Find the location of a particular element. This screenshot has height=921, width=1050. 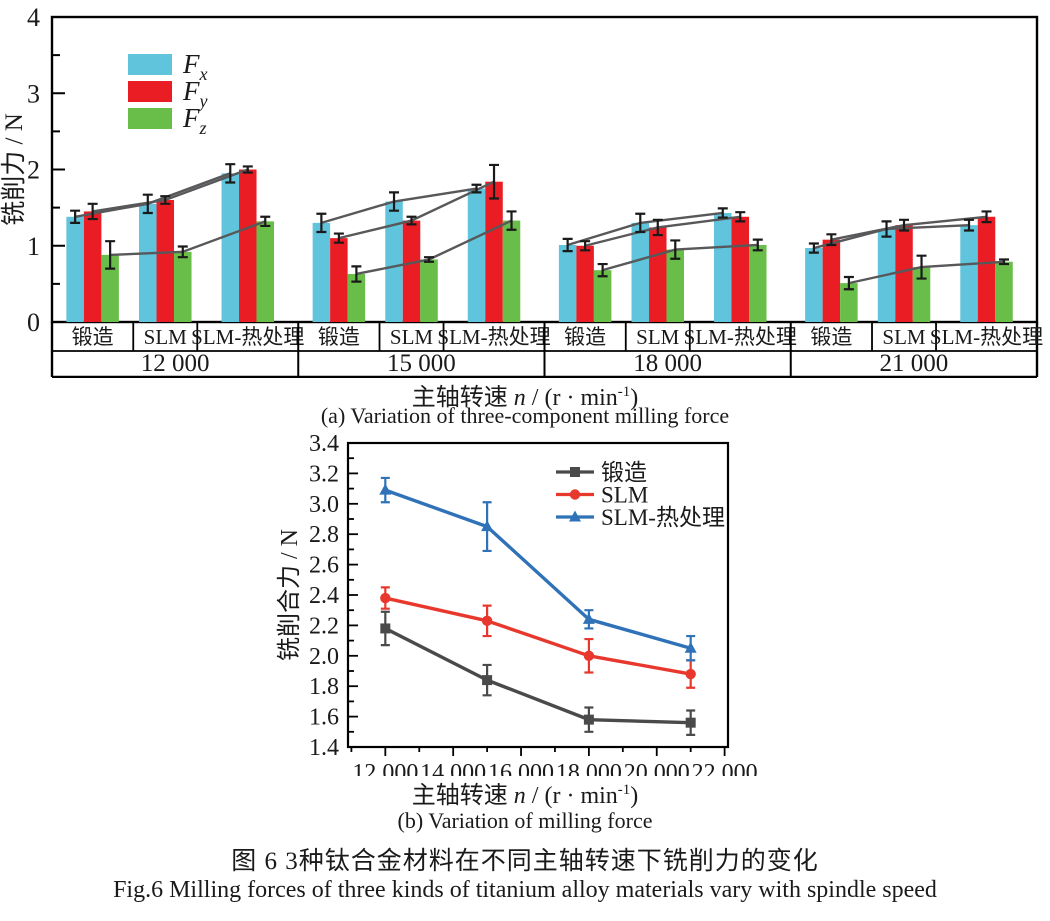

y-axis-tick-label: 1 is located at coordinates (33, 246).